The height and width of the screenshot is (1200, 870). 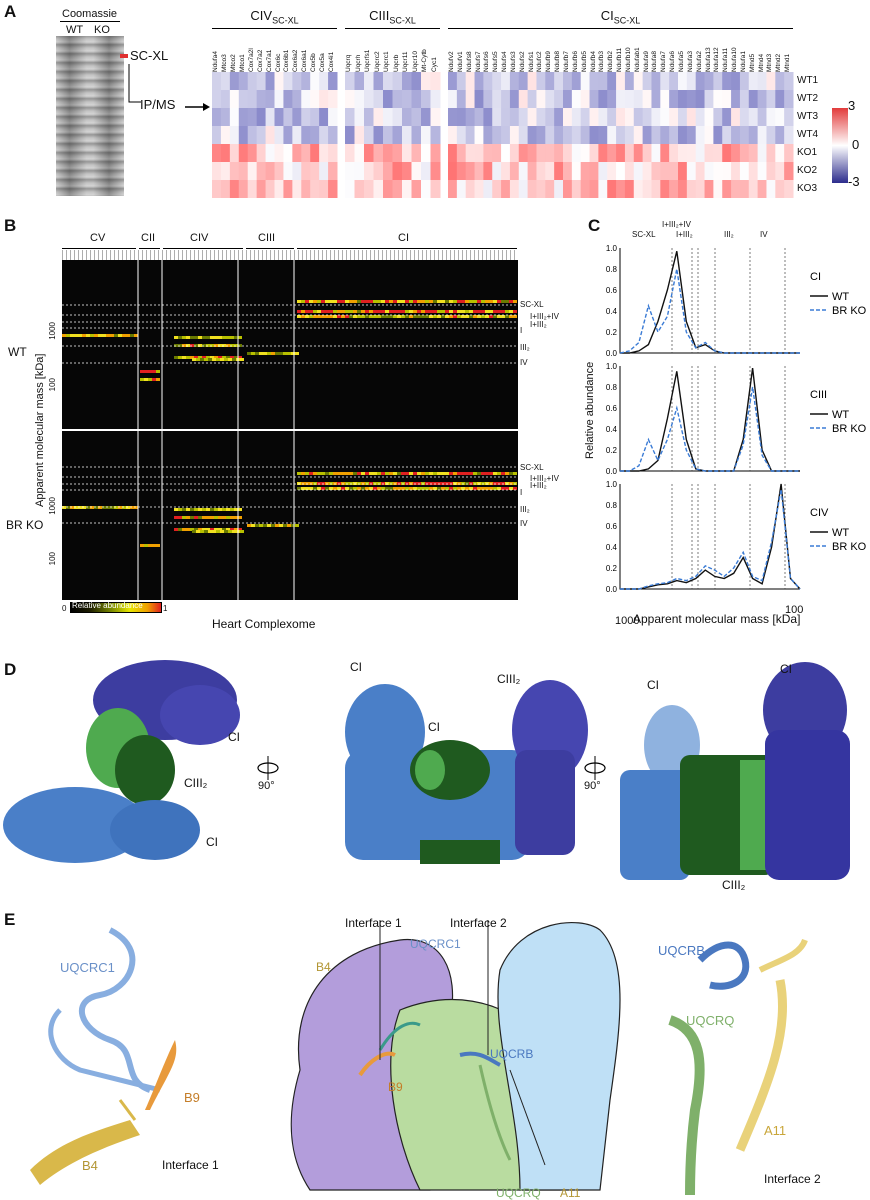 What do you see at coordinates (266, 786) in the screenshot?
I see `d-rotation-1: 90°` at bounding box center [266, 786].